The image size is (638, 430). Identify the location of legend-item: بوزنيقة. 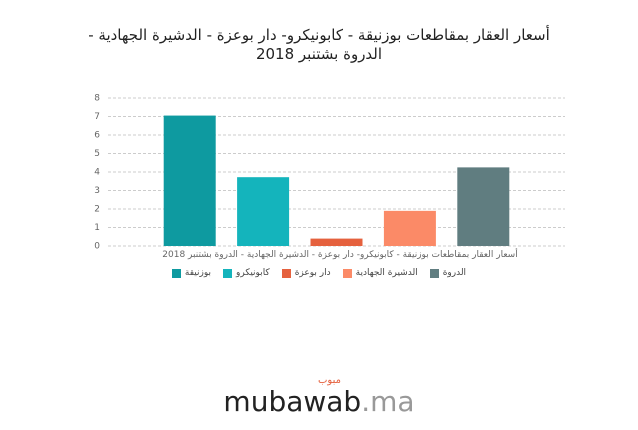
(191, 273).